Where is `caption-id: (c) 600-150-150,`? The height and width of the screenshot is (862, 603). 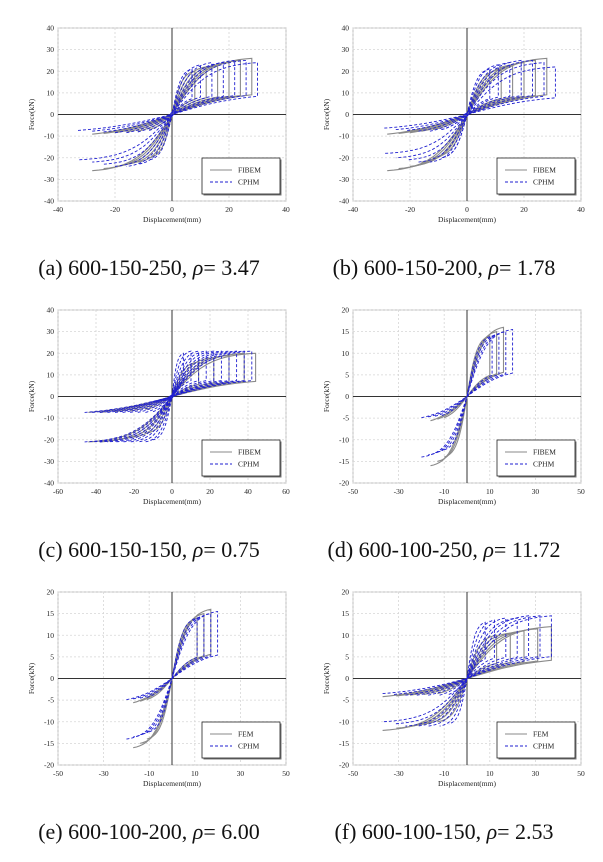 caption-id: (c) 600-150-150, is located at coordinates (115, 549).